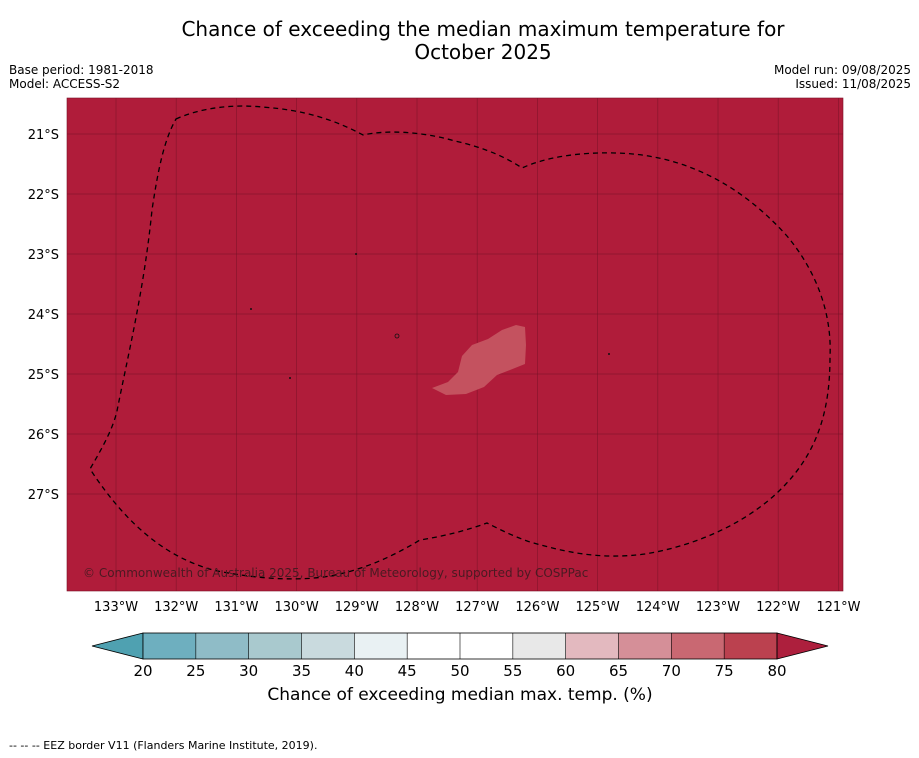 Image resolution: width=919 pixels, height=758 pixels. What do you see at coordinates (724, 671) in the screenshot?
I see `colorbar-tick-label: 75` at bounding box center [724, 671].